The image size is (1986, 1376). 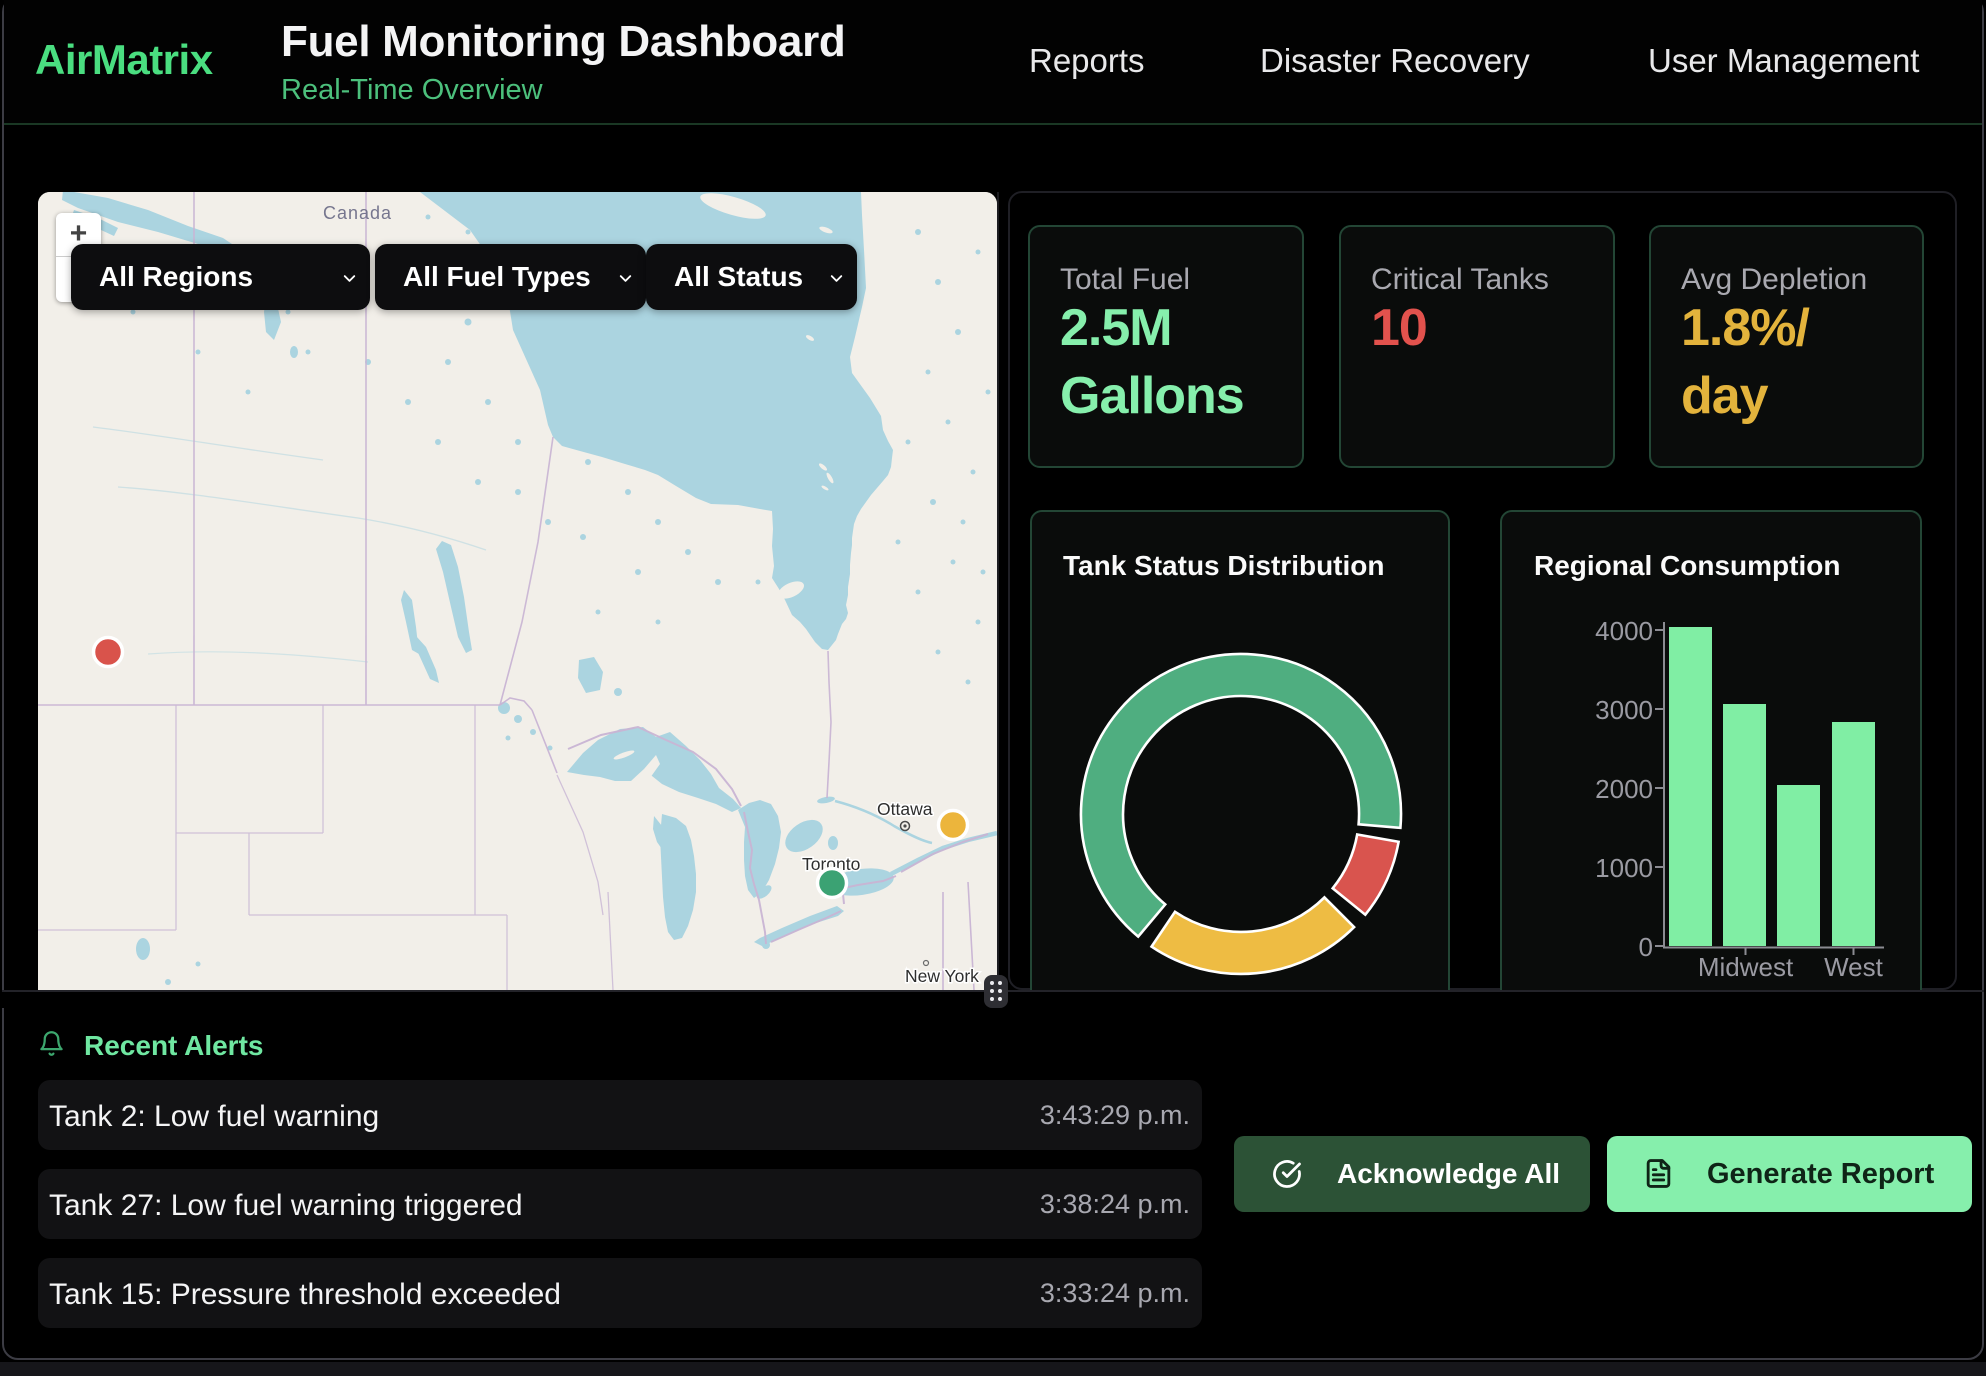 What do you see at coordinates (942, 976) in the screenshot?
I see `svg-text: New York` at bounding box center [942, 976].